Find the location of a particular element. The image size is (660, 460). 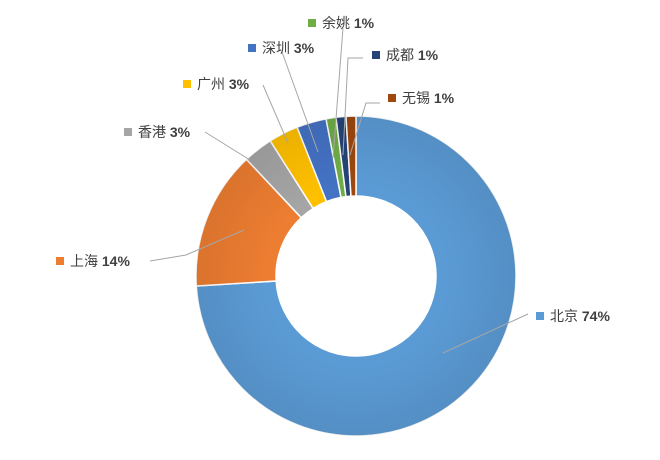

data-label-8: 无锡 1% is located at coordinates (428, 98).